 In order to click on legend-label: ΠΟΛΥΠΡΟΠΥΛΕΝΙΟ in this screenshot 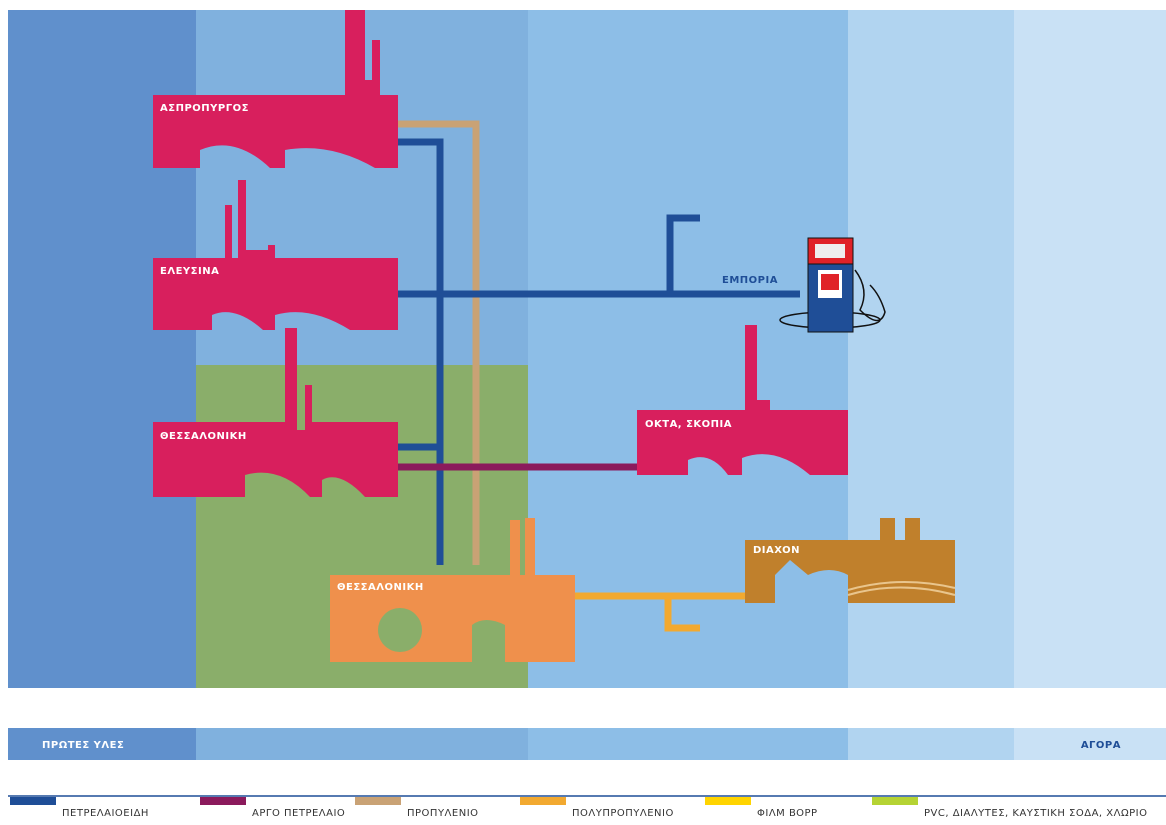, I will do `click(623, 813)`.